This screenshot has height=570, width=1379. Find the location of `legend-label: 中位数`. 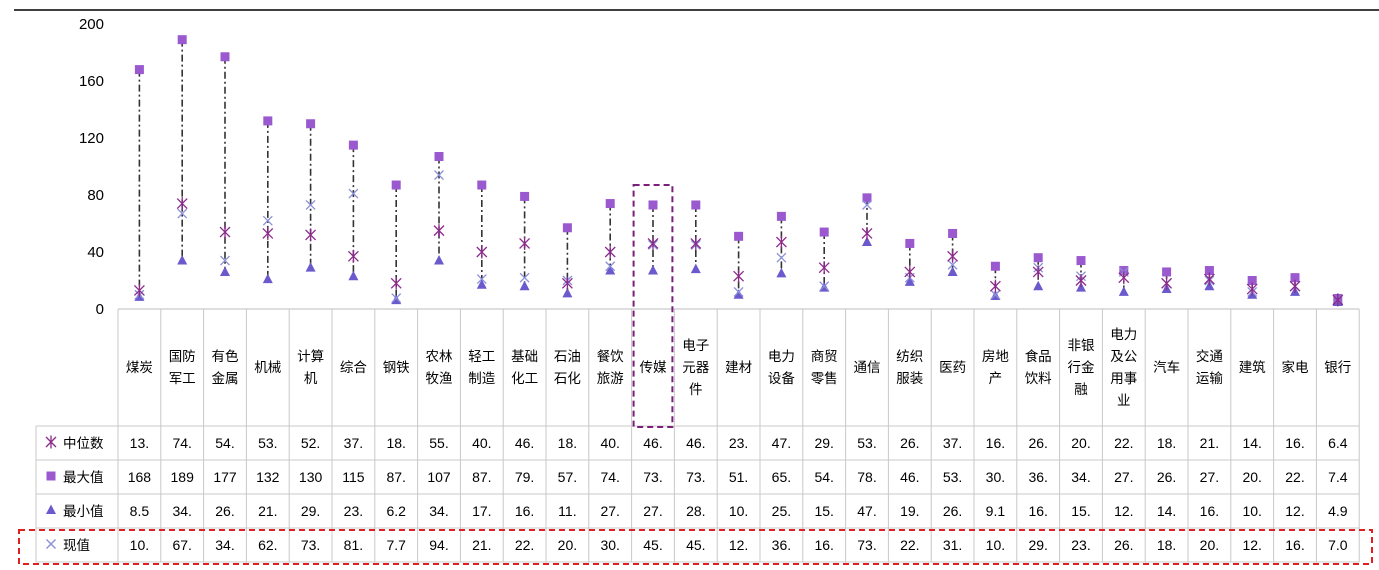

legend-label: 中位数 is located at coordinates (83, 444).